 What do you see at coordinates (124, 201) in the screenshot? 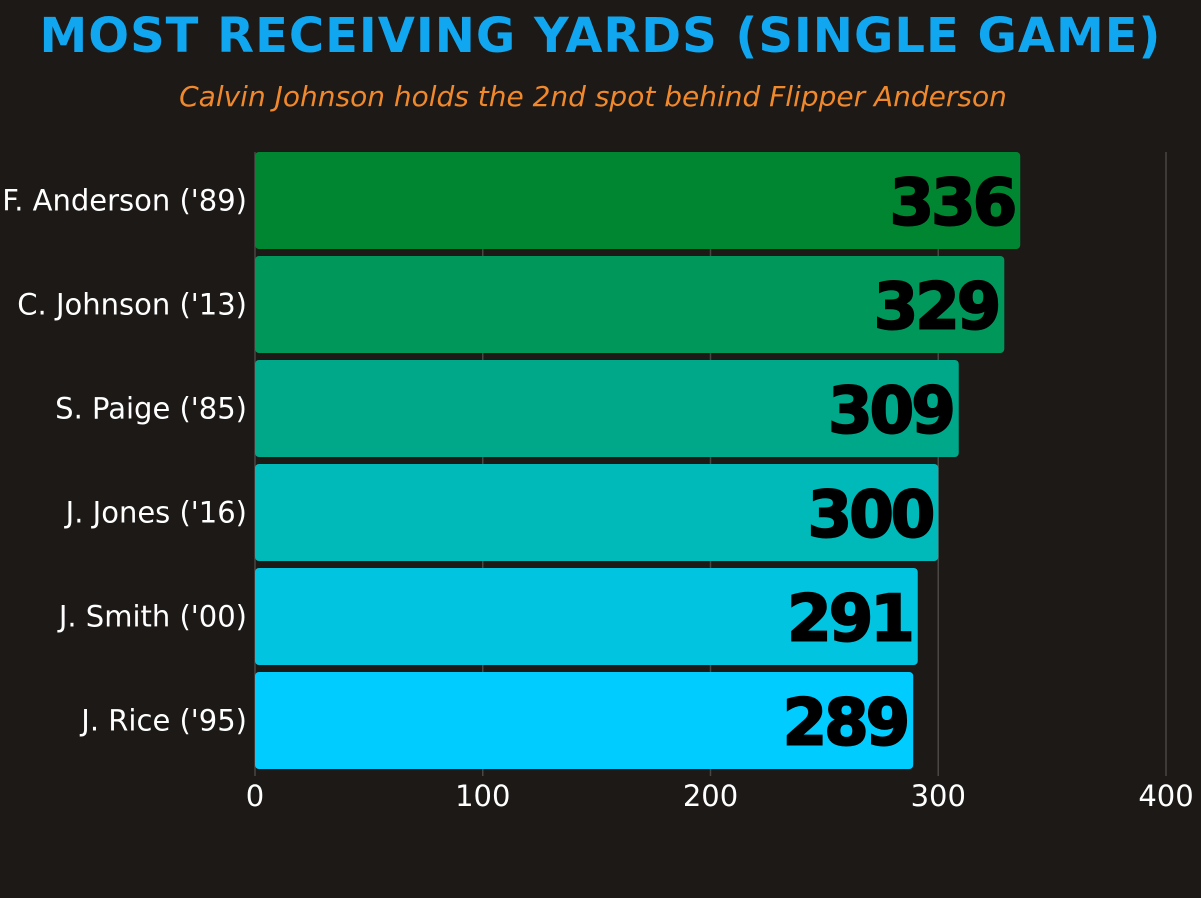
I see `category-label: F. Anderson ('89)` at bounding box center [124, 201].